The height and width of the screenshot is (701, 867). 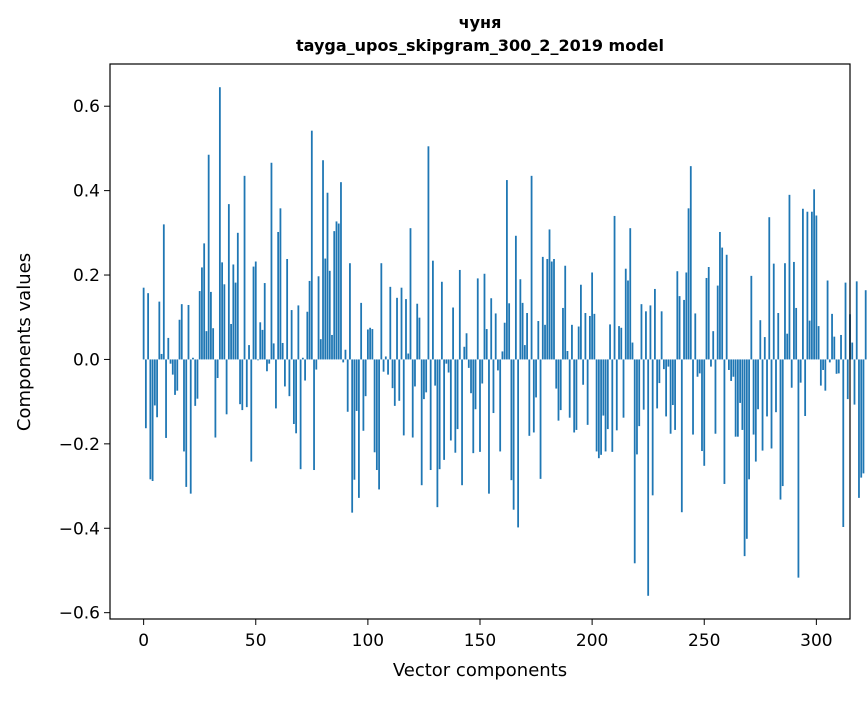 What do you see at coordinates (480, 641) in the screenshot?
I see `x-tick-label: 150` at bounding box center [480, 641].